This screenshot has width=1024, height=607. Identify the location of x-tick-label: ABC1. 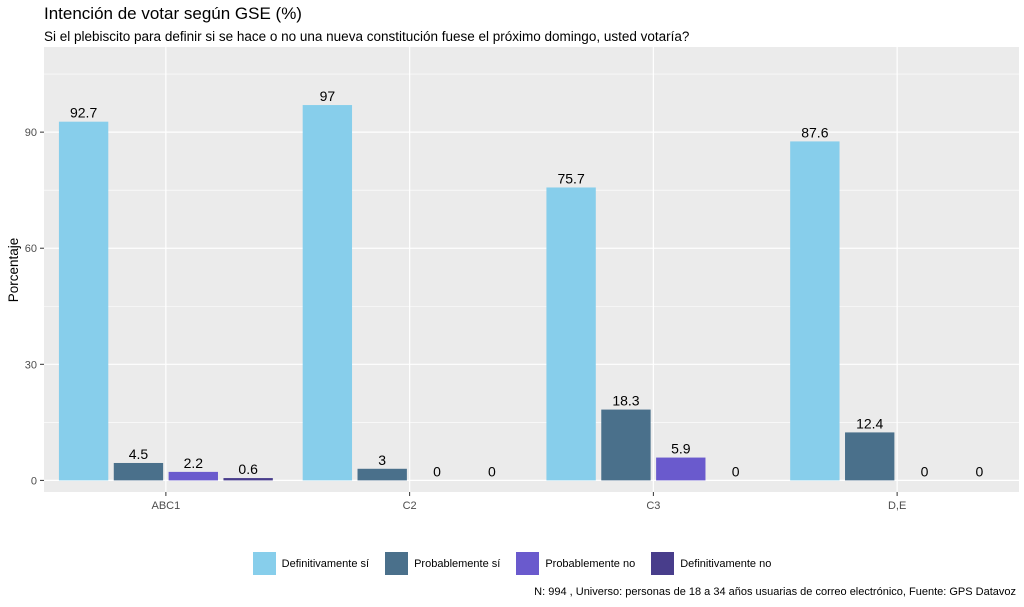
(166, 506).